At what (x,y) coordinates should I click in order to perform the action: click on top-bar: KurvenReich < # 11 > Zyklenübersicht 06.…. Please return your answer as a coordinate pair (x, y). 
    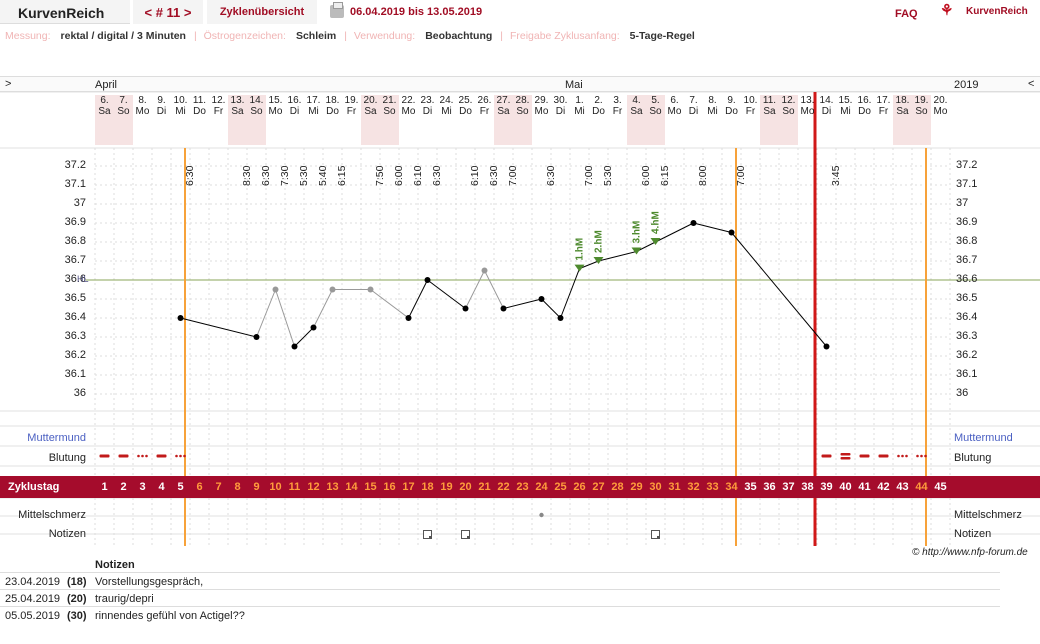
    Looking at the image, I should click on (520, 13).